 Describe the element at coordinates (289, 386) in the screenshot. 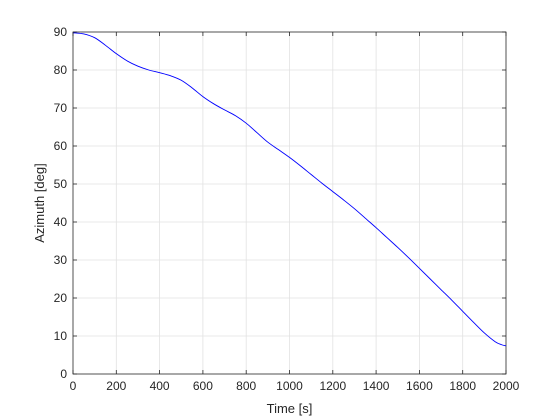

I see `x-tick-label: 1000` at that location.